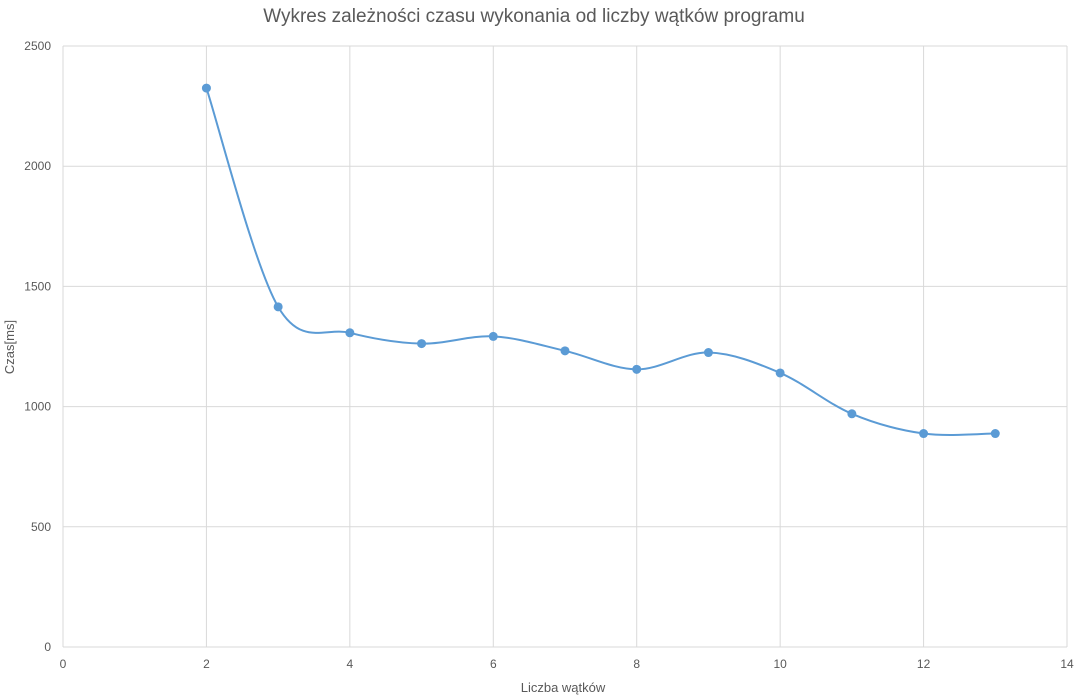 The height and width of the screenshot is (700, 1086). What do you see at coordinates (636, 664) in the screenshot?
I see `x-tick-label: 8` at bounding box center [636, 664].